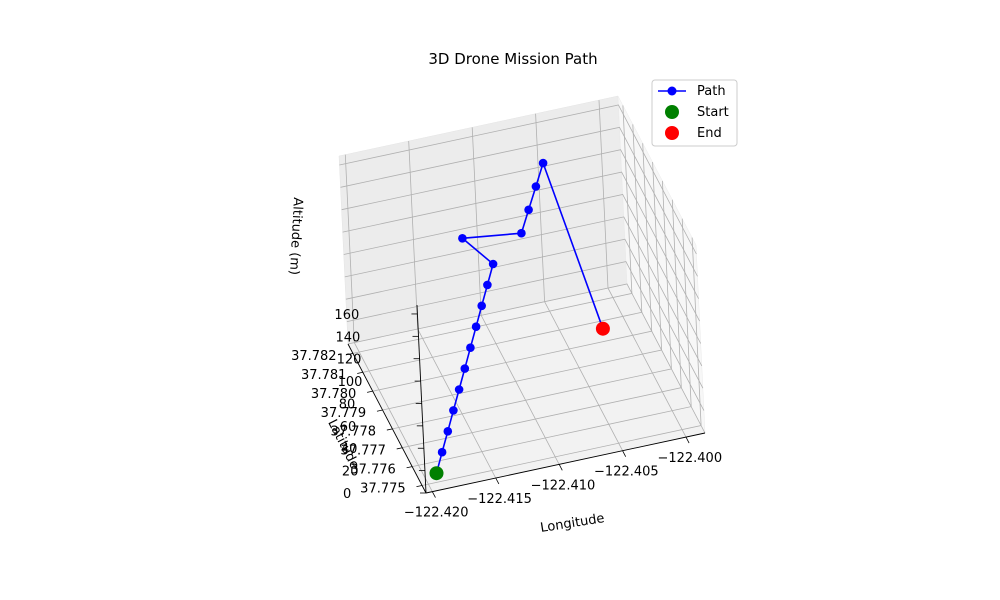 The height and width of the screenshot is (600, 1000). Describe the element at coordinates (709, 133) in the screenshot. I see `legend-label-end: End` at that location.